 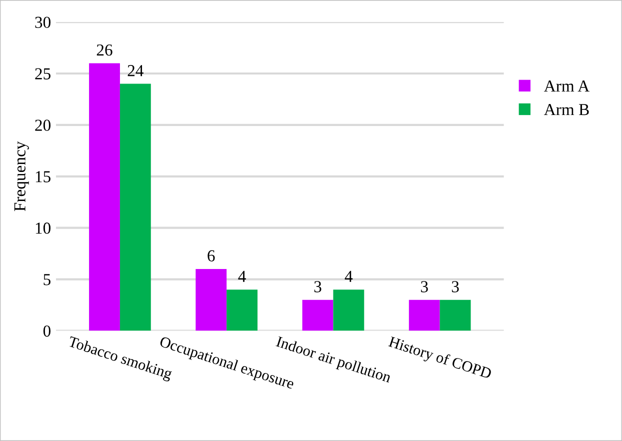 What do you see at coordinates (104, 50) in the screenshot?
I see `data-label: 26` at bounding box center [104, 50].